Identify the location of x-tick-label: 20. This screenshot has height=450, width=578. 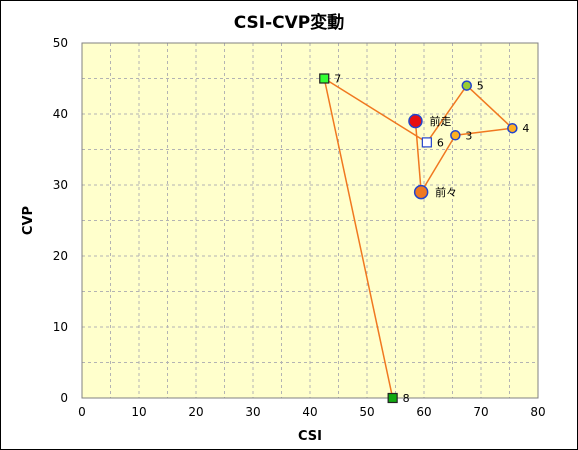
(195, 412).